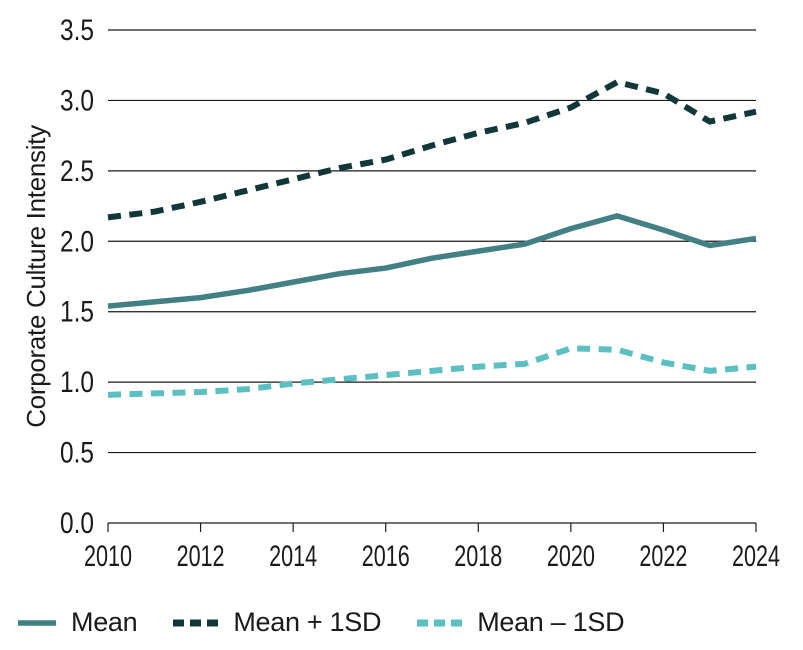  Describe the element at coordinates (293, 556) in the screenshot. I see `x-tick-label: 2014` at that location.